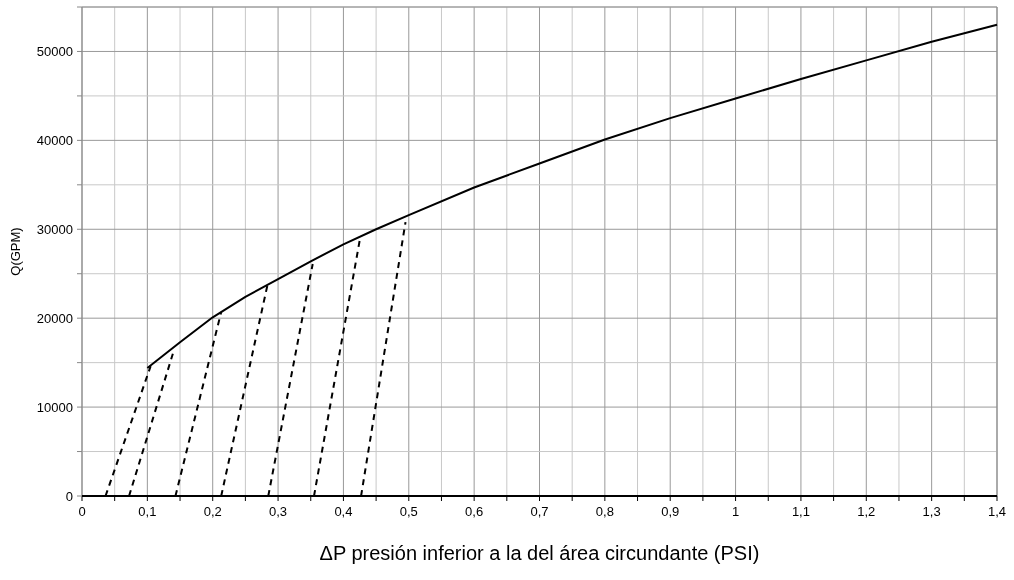 This screenshot has width=1014, height=580. I want to click on y-axis-title: Q(GPM), so click(15, 251).